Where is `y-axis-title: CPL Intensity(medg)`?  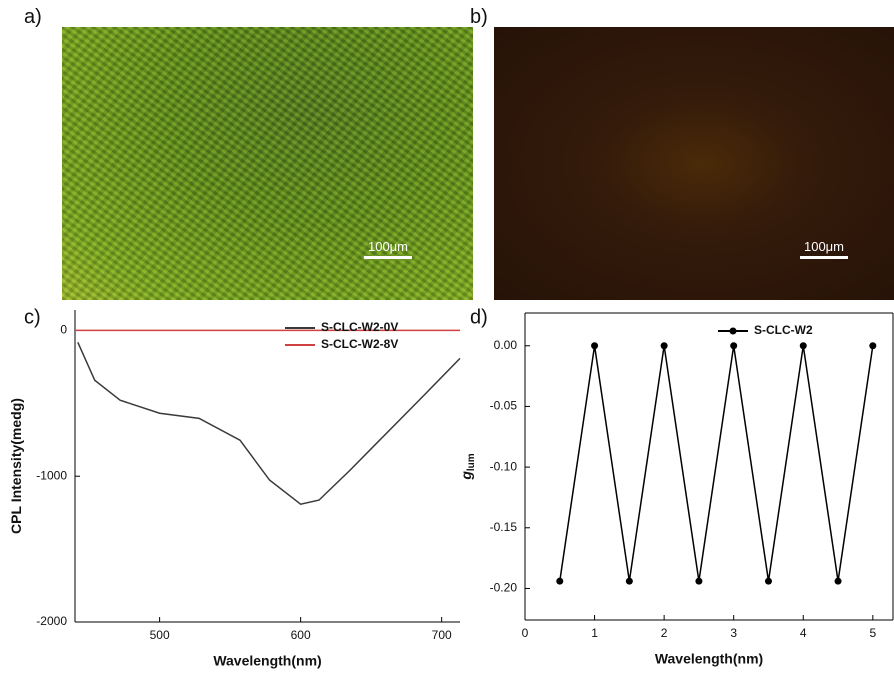
y-axis-title: CPL Intensity(medg) is located at coordinates (16, 466).